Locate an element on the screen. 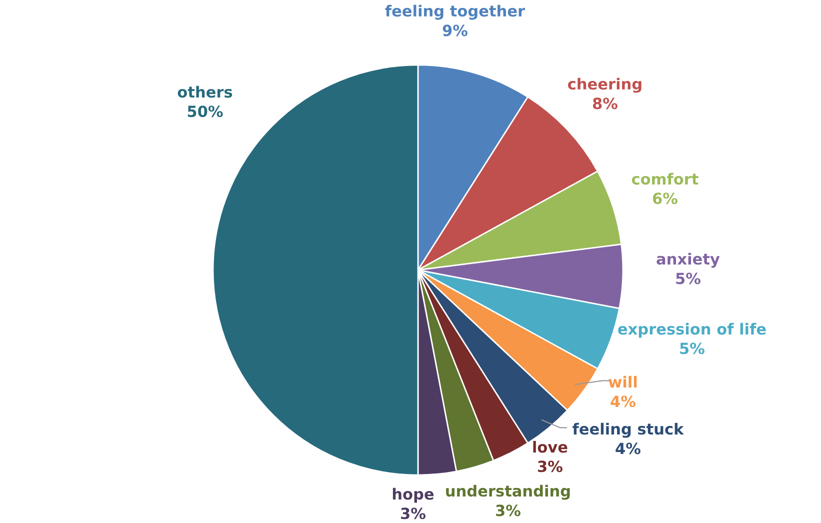  slice-label: anxiety is located at coordinates (688, 260).